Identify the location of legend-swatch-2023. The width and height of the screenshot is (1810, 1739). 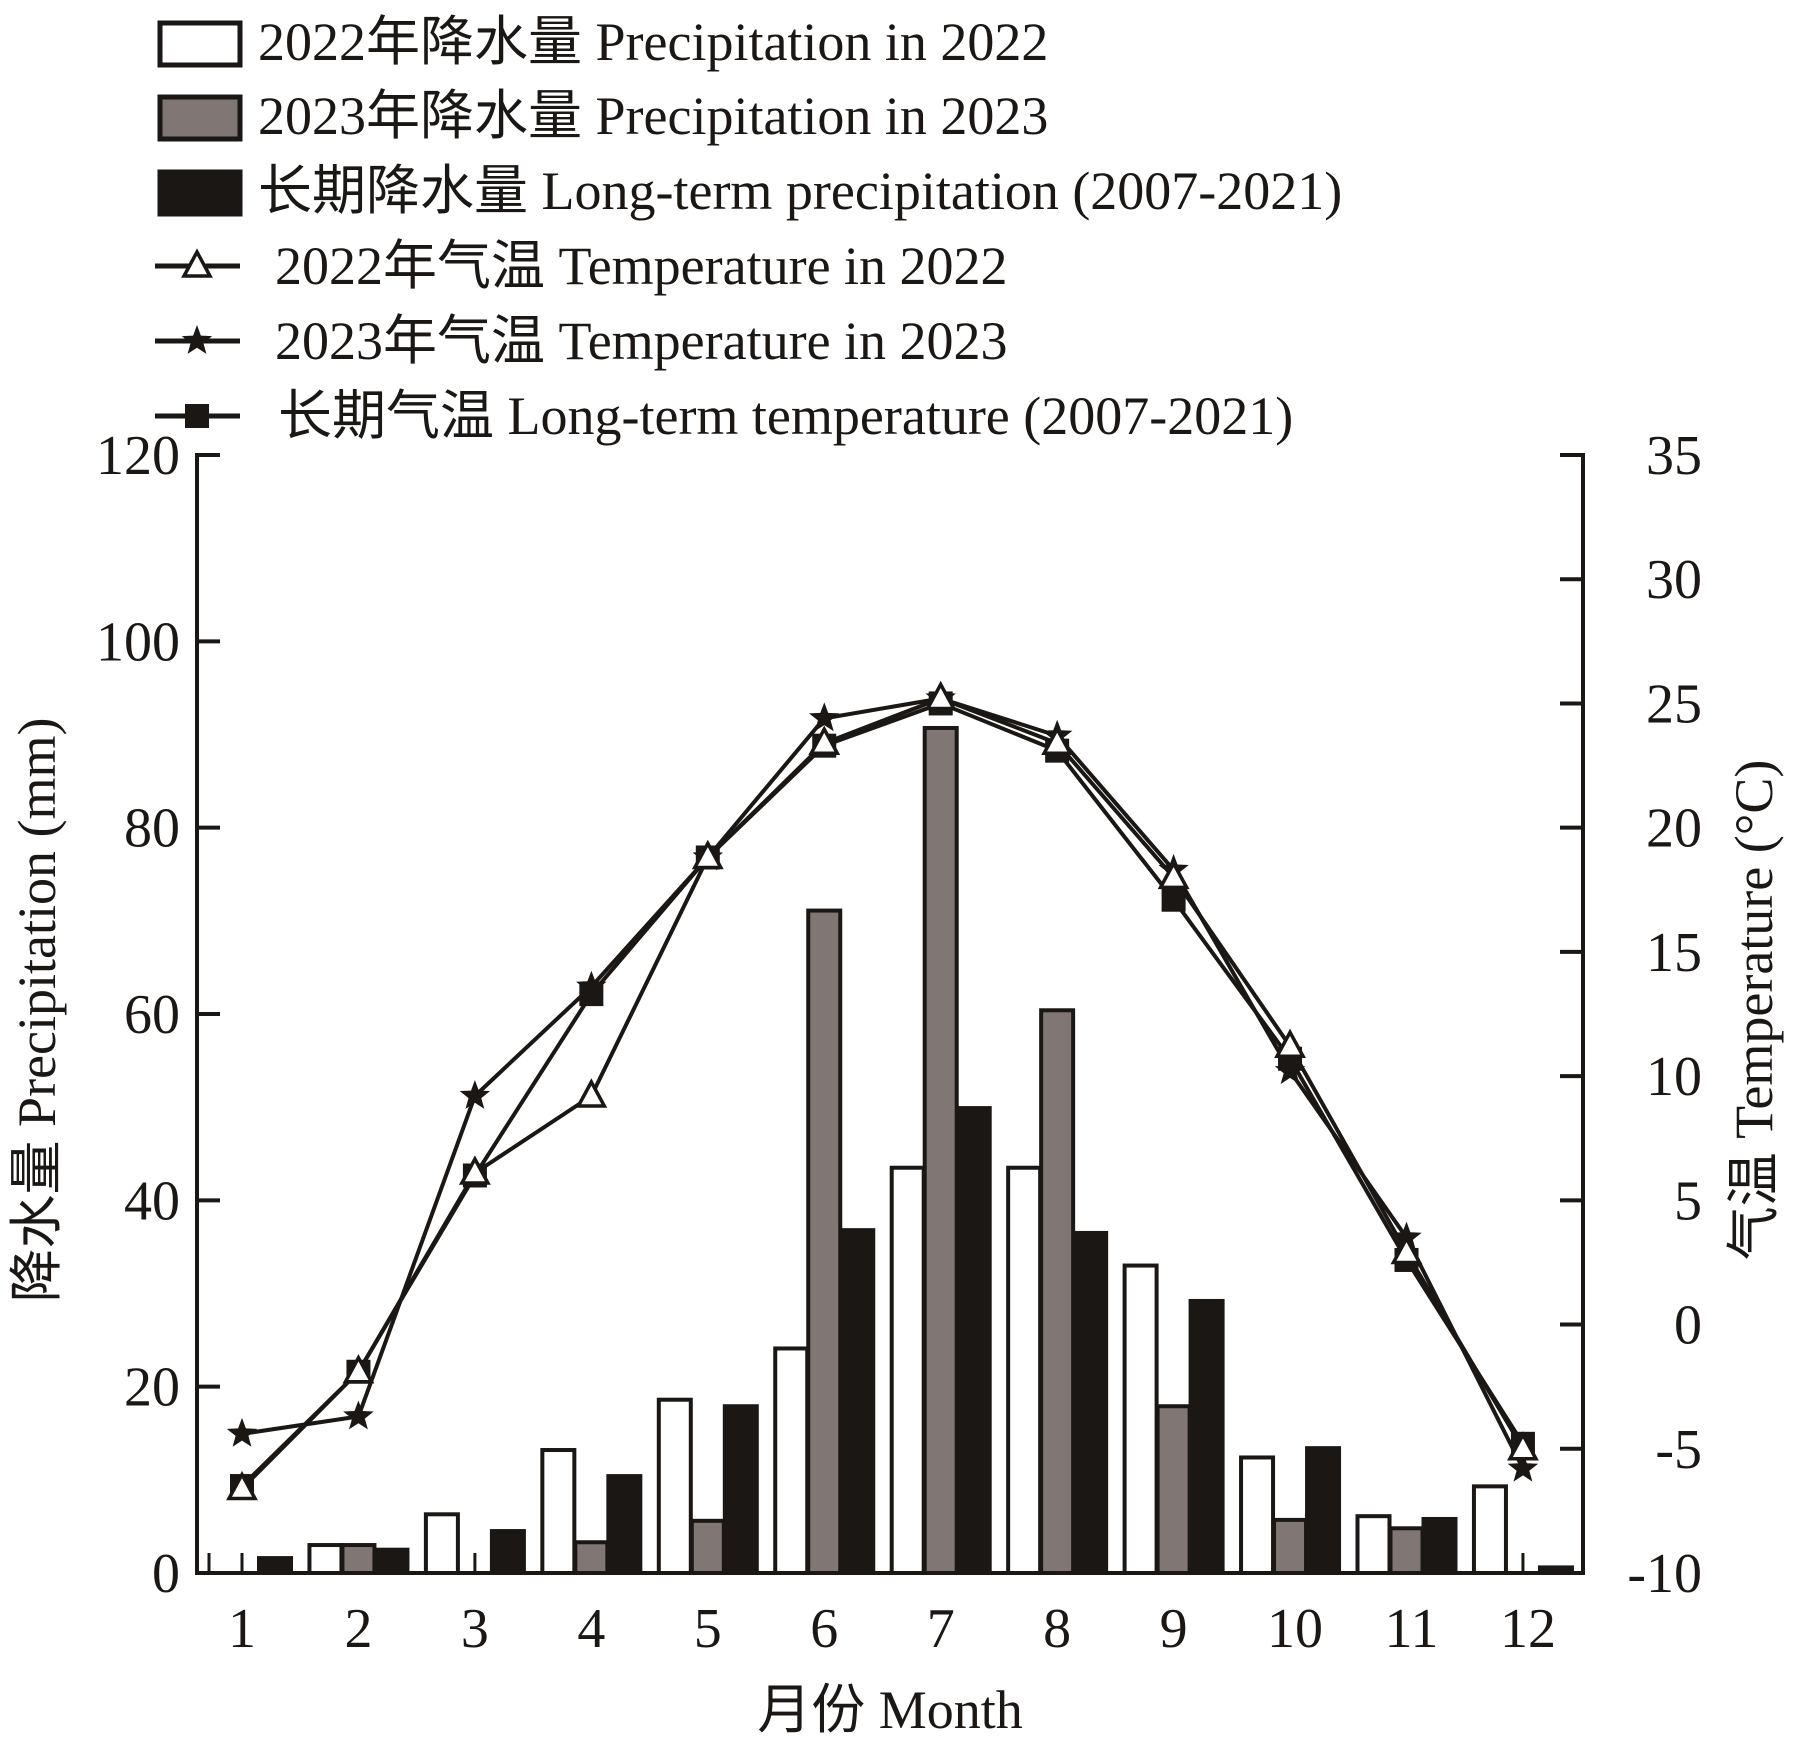
(200, 118).